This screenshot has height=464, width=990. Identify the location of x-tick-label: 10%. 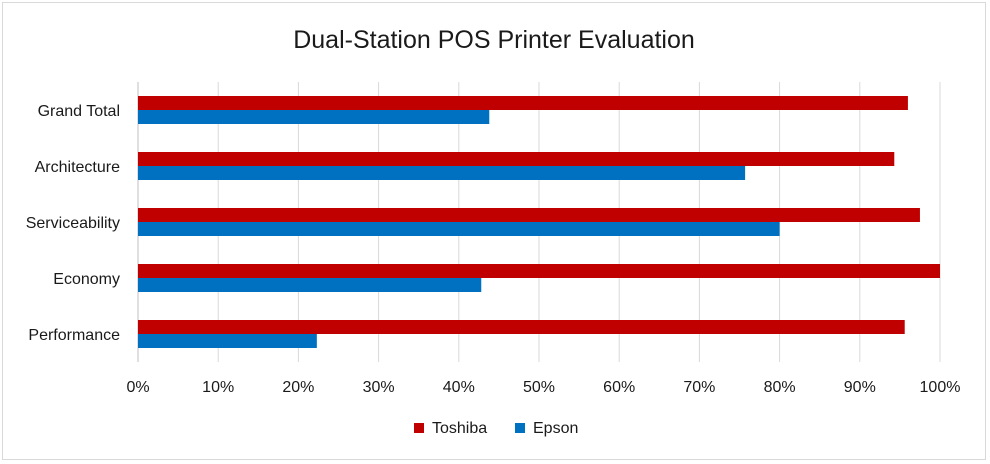
(218, 387).